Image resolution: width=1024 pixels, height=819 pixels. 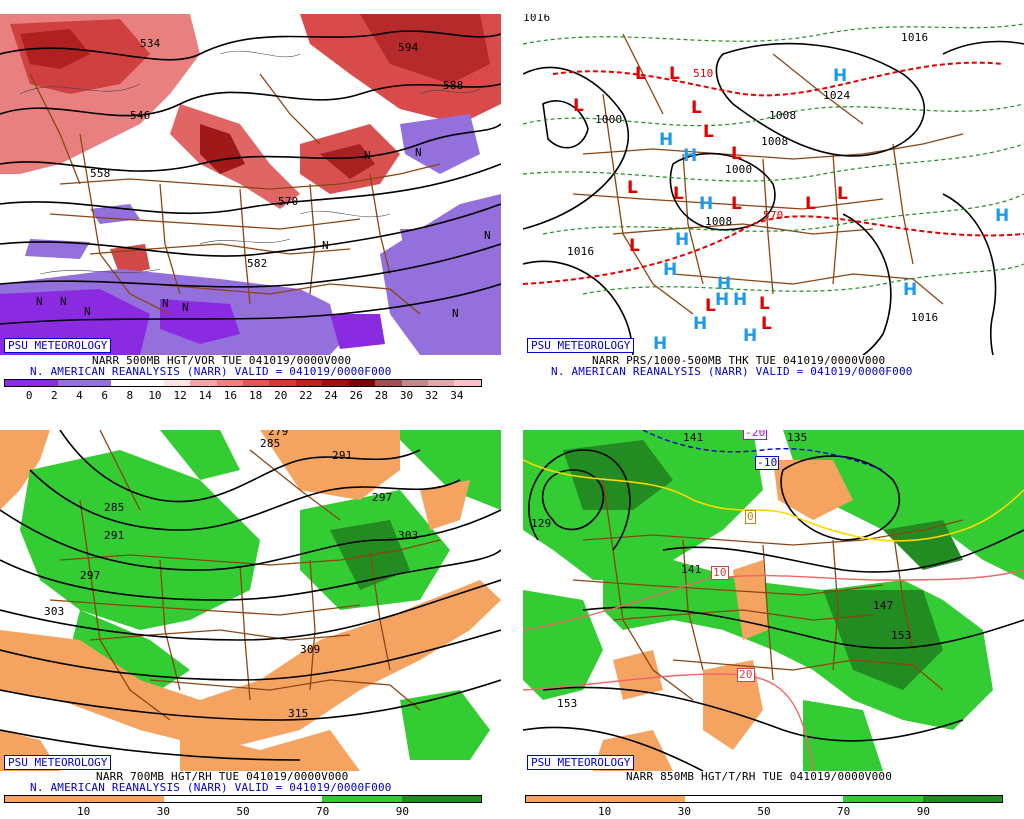 I want to click on contour-label: 129, so click(x=541, y=523).